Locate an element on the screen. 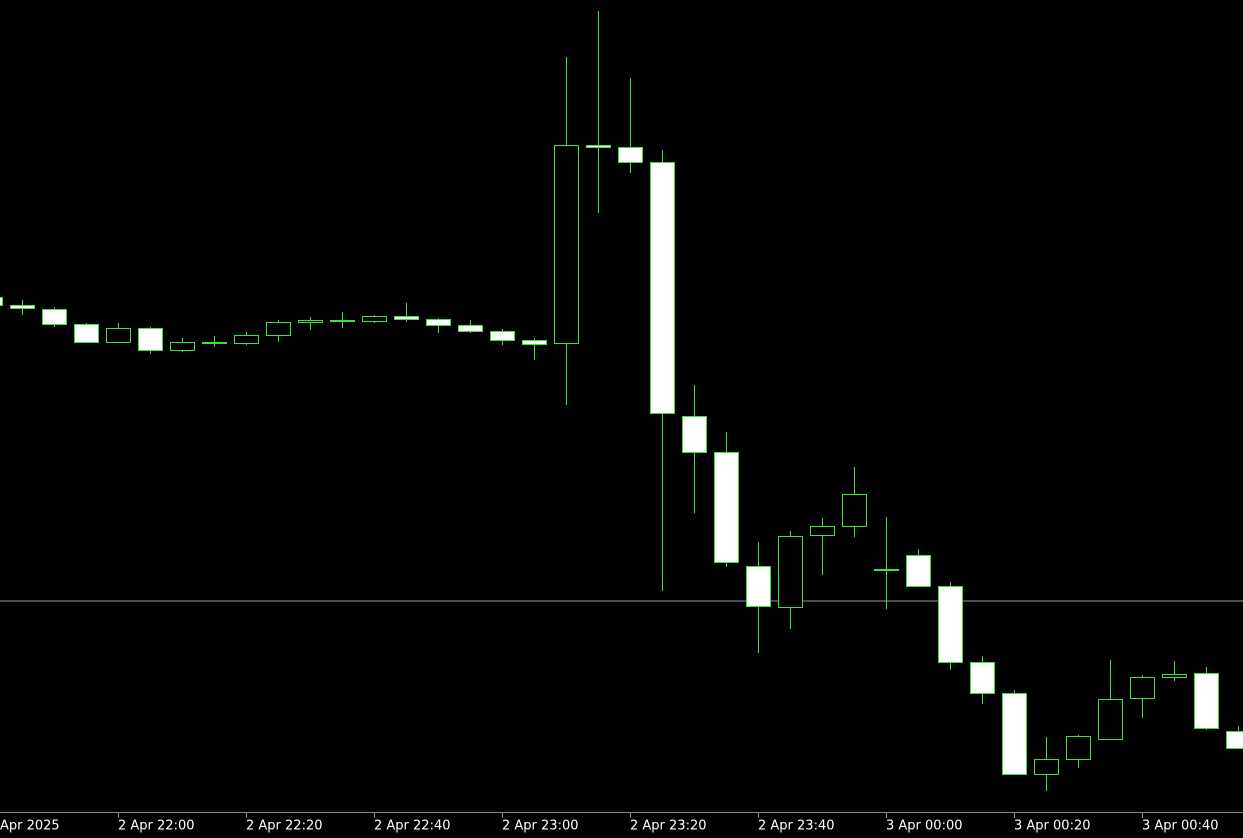 The height and width of the screenshot is (838, 1243). x-tick-label: 2 Apr 23:40 is located at coordinates (796, 826).